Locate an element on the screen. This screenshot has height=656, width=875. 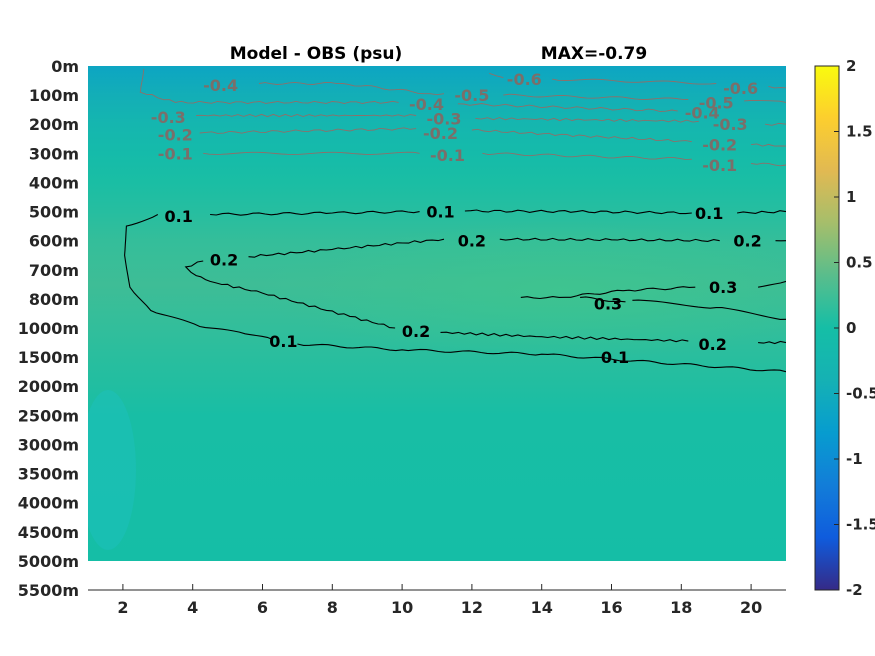
colorbar-tick-label: -1 is located at coordinates (854, 459).